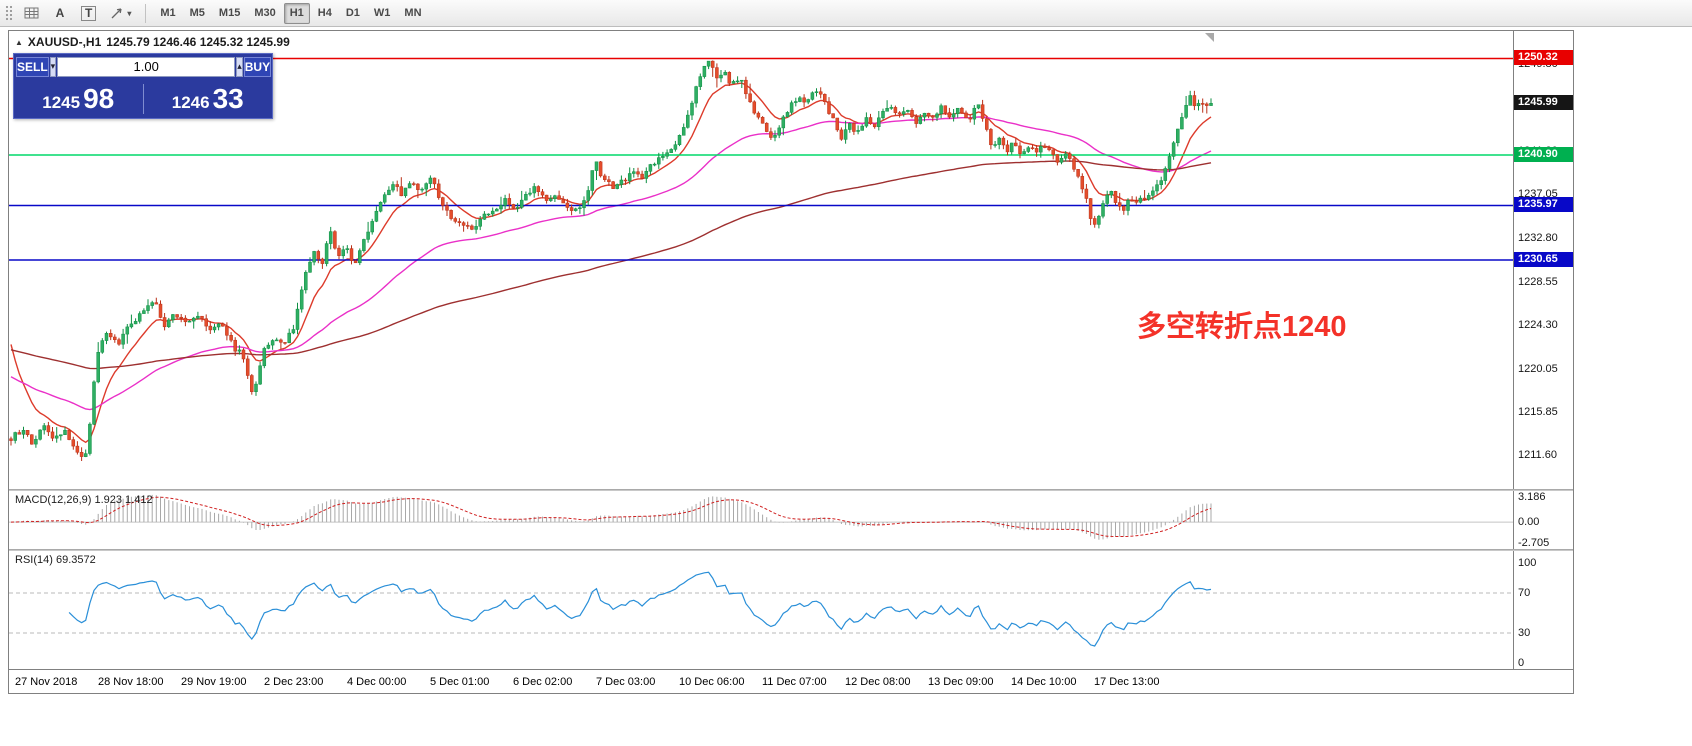  What do you see at coordinates (1524, 593) in the screenshot?
I see `rsi-axis-tick: 70` at bounding box center [1524, 593].